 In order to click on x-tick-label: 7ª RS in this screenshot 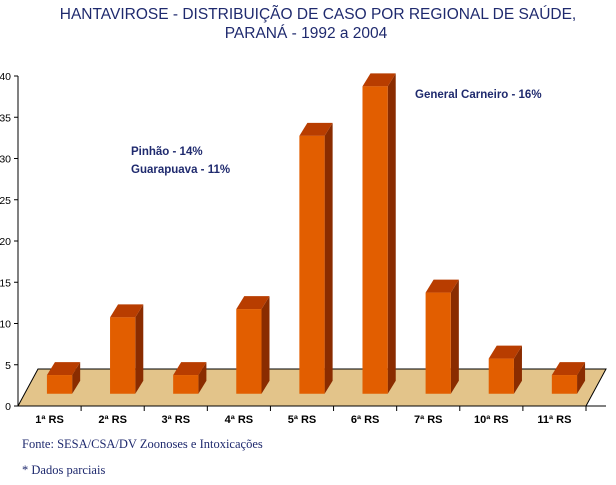, I will do `click(428, 420)`.